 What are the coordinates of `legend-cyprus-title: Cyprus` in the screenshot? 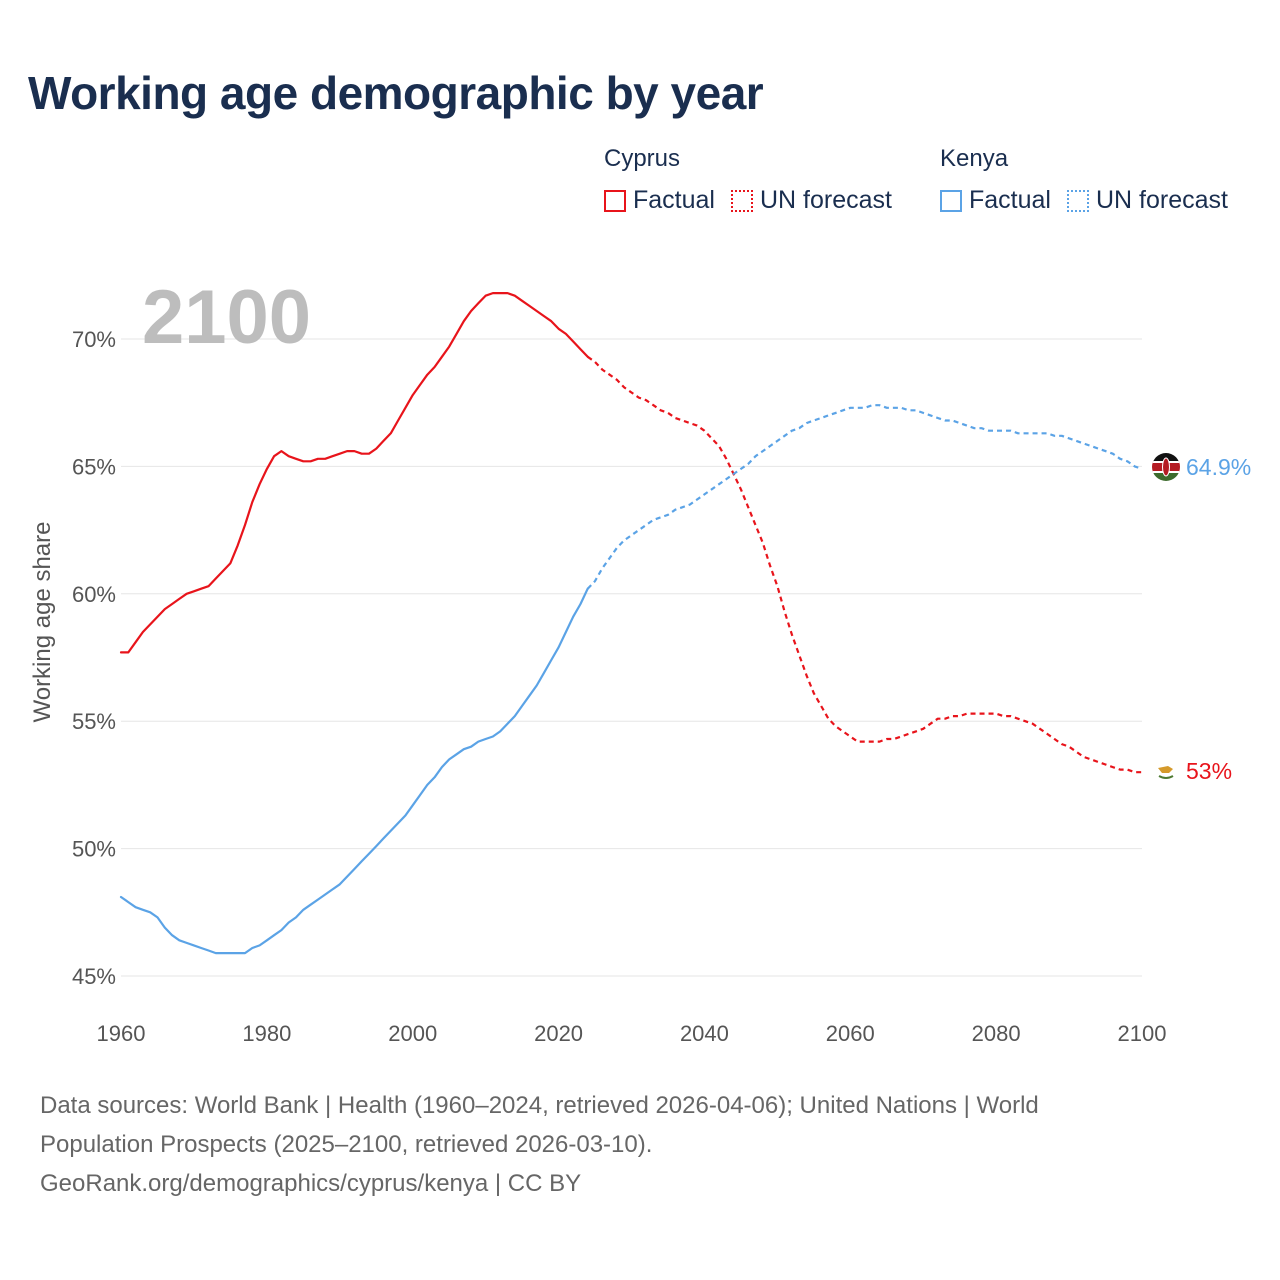 It's located at (642, 158).